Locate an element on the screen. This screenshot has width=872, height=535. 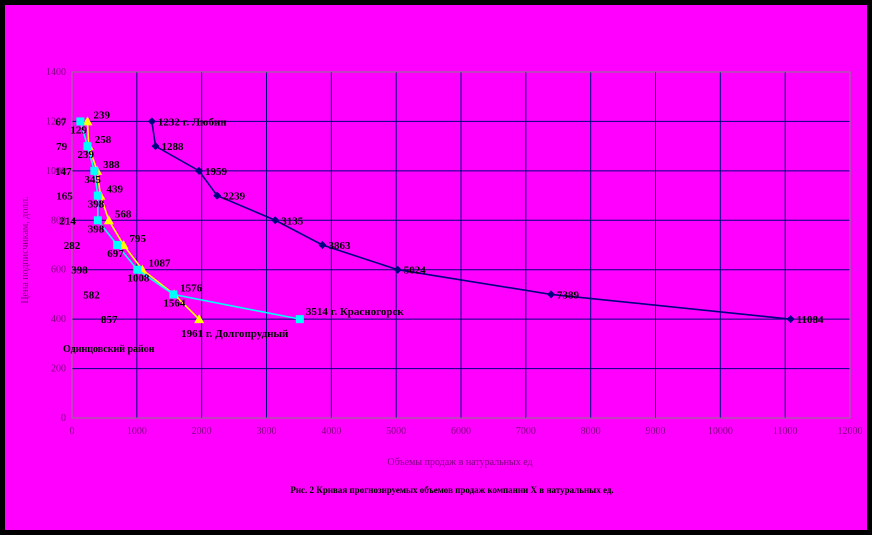
data-label-krasnogorsk: 697 is located at coordinates (115, 254).